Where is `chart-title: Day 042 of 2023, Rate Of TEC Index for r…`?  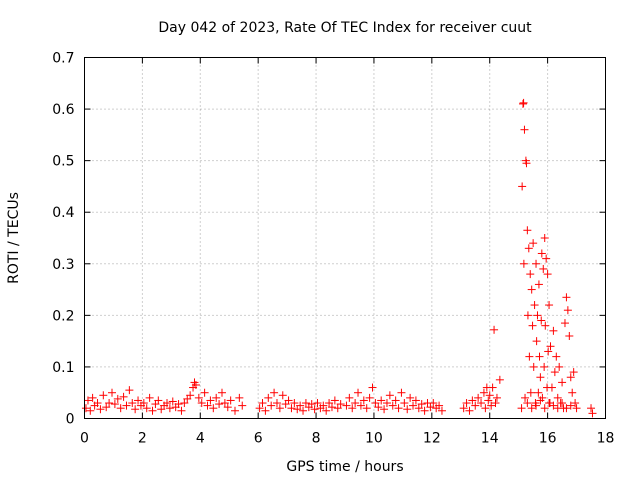
chart-title: Day 042 of 2023, Rate Of TEC Index for r… is located at coordinates (345, 28).